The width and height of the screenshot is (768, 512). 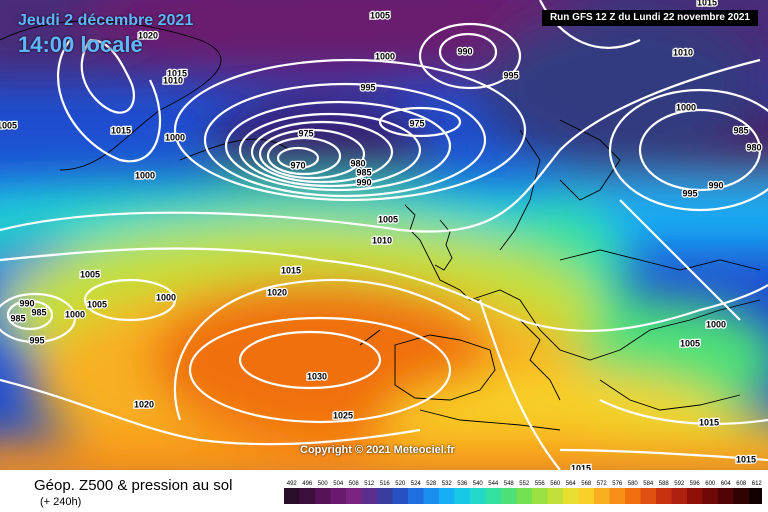 I want to click on copyright: Copyright © 2021 Meteociel.fr, so click(x=377, y=450).